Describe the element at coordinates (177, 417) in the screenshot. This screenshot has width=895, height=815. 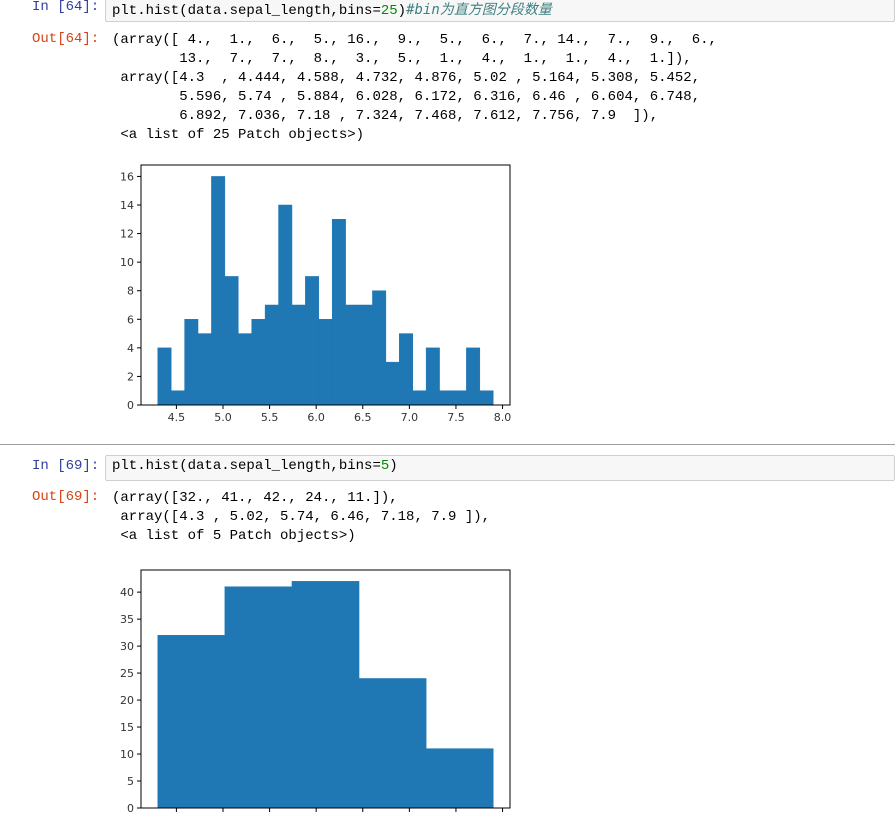
I see `x-tick-label: 4.5` at that location.